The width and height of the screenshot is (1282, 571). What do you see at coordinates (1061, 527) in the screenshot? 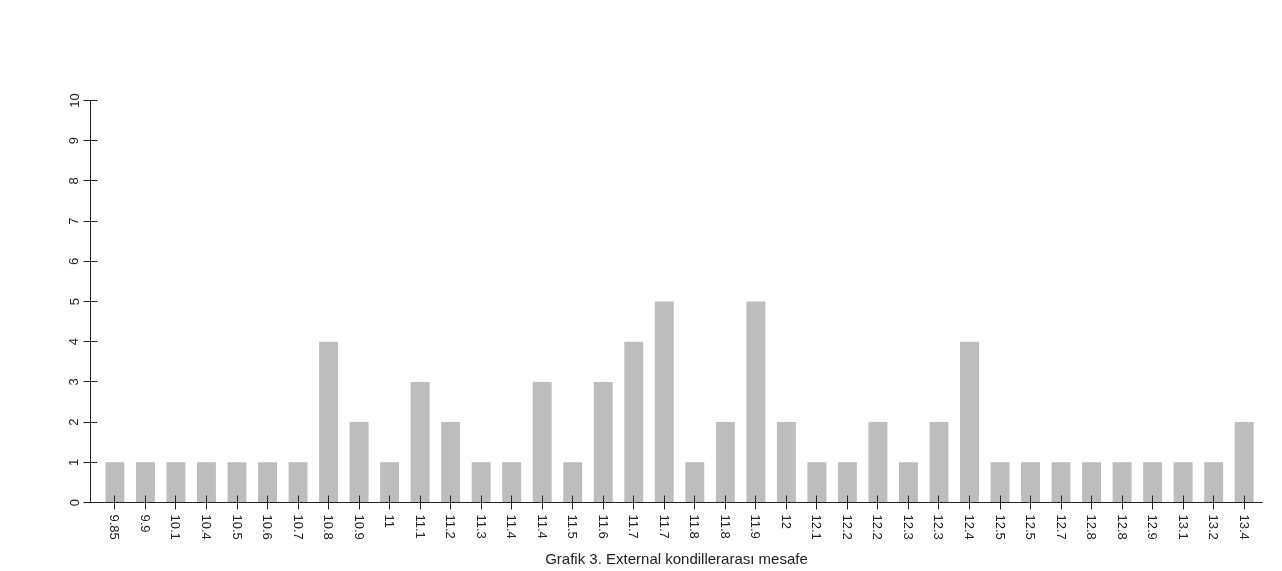
I see `x-tick-label: 12.7` at bounding box center [1061, 527].